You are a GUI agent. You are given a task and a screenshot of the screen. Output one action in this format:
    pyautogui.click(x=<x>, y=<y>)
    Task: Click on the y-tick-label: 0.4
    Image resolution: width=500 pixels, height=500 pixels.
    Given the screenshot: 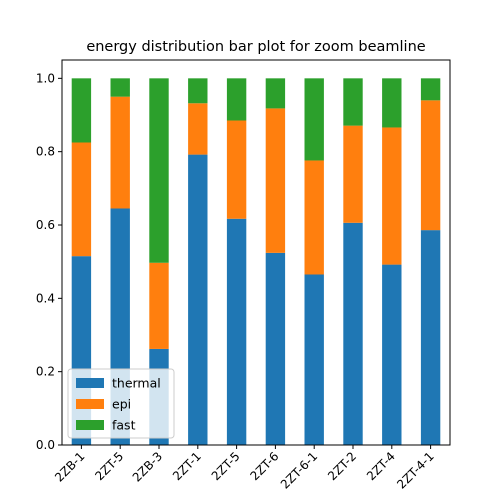 What is the action you would take?
    pyautogui.click(x=45, y=298)
    